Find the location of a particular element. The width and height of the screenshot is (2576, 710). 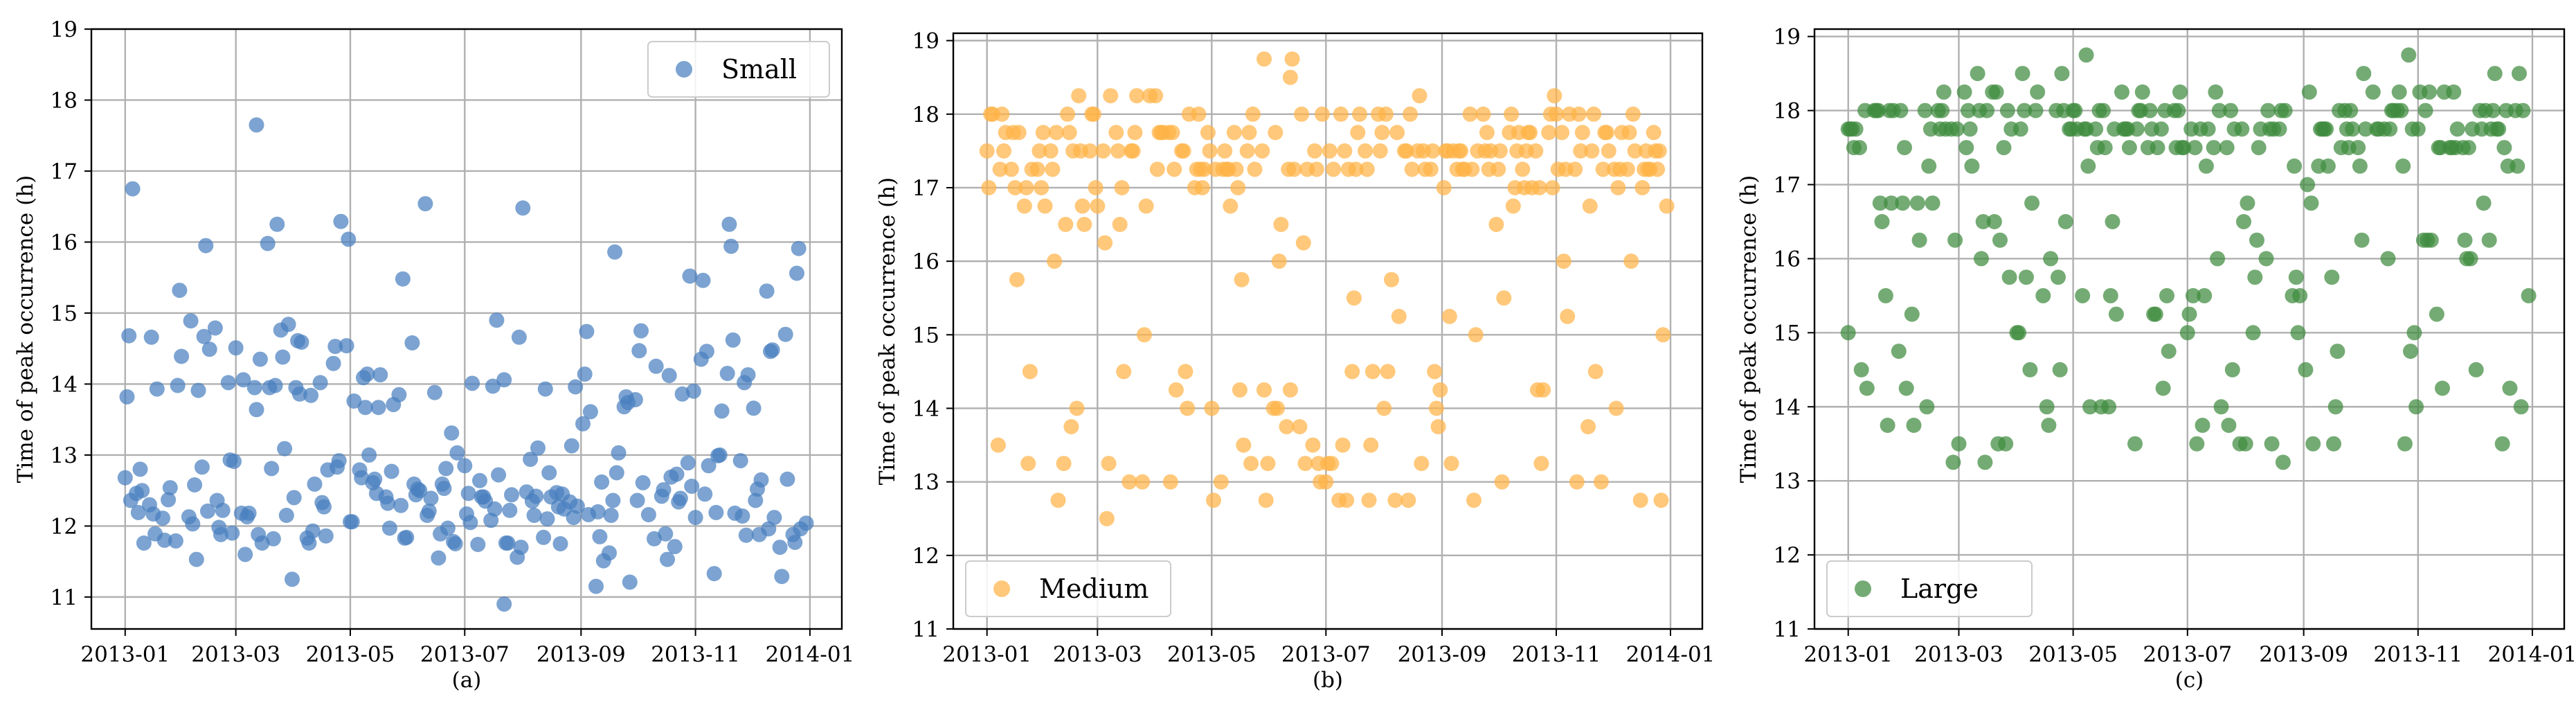

y-tick-label: 18 is located at coordinates (1787, 111).